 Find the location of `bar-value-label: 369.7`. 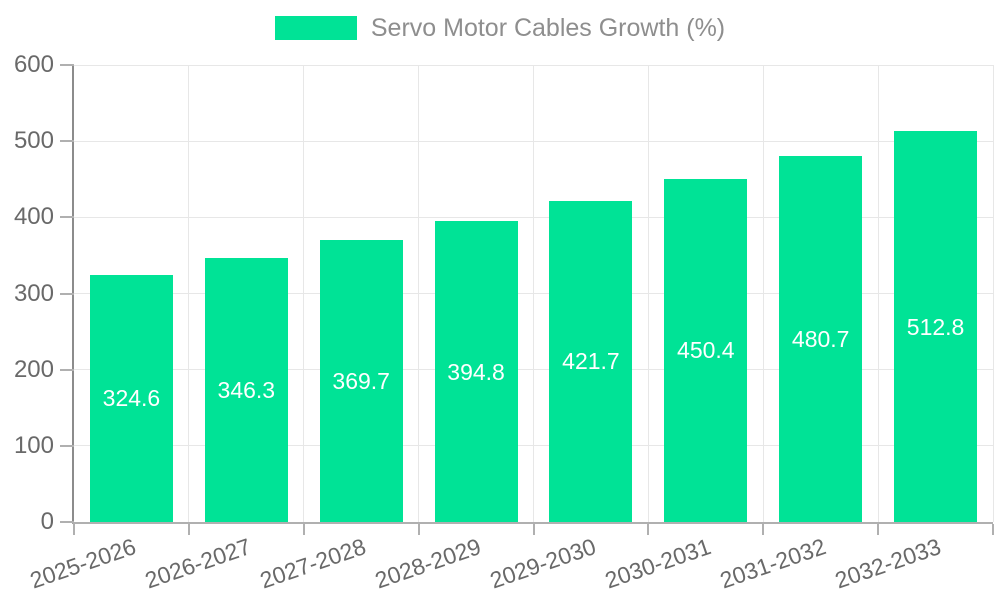

bar-value-label: 369.7 is located at coordinates (361, 381).